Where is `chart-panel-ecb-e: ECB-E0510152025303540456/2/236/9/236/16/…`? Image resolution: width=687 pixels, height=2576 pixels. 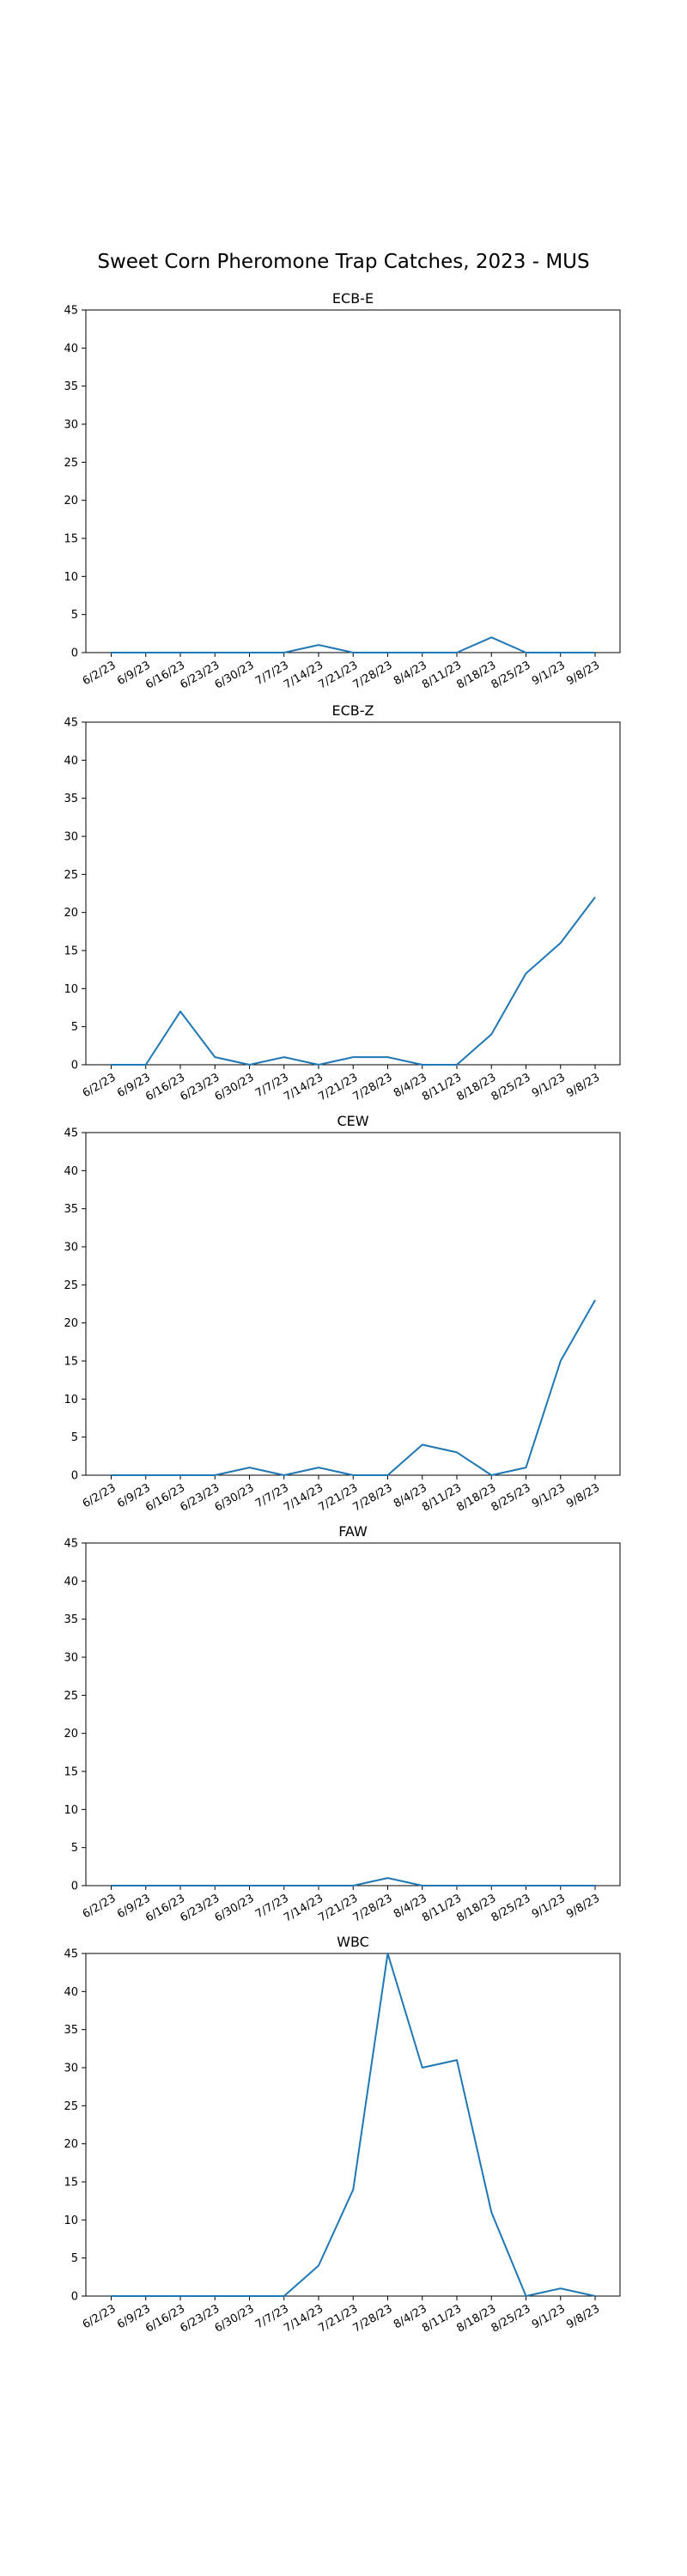
chart-panel-ecb-e: ECB-E0510152025303540456/2/236/9/236/16/… is located at coordinates (342, 491).